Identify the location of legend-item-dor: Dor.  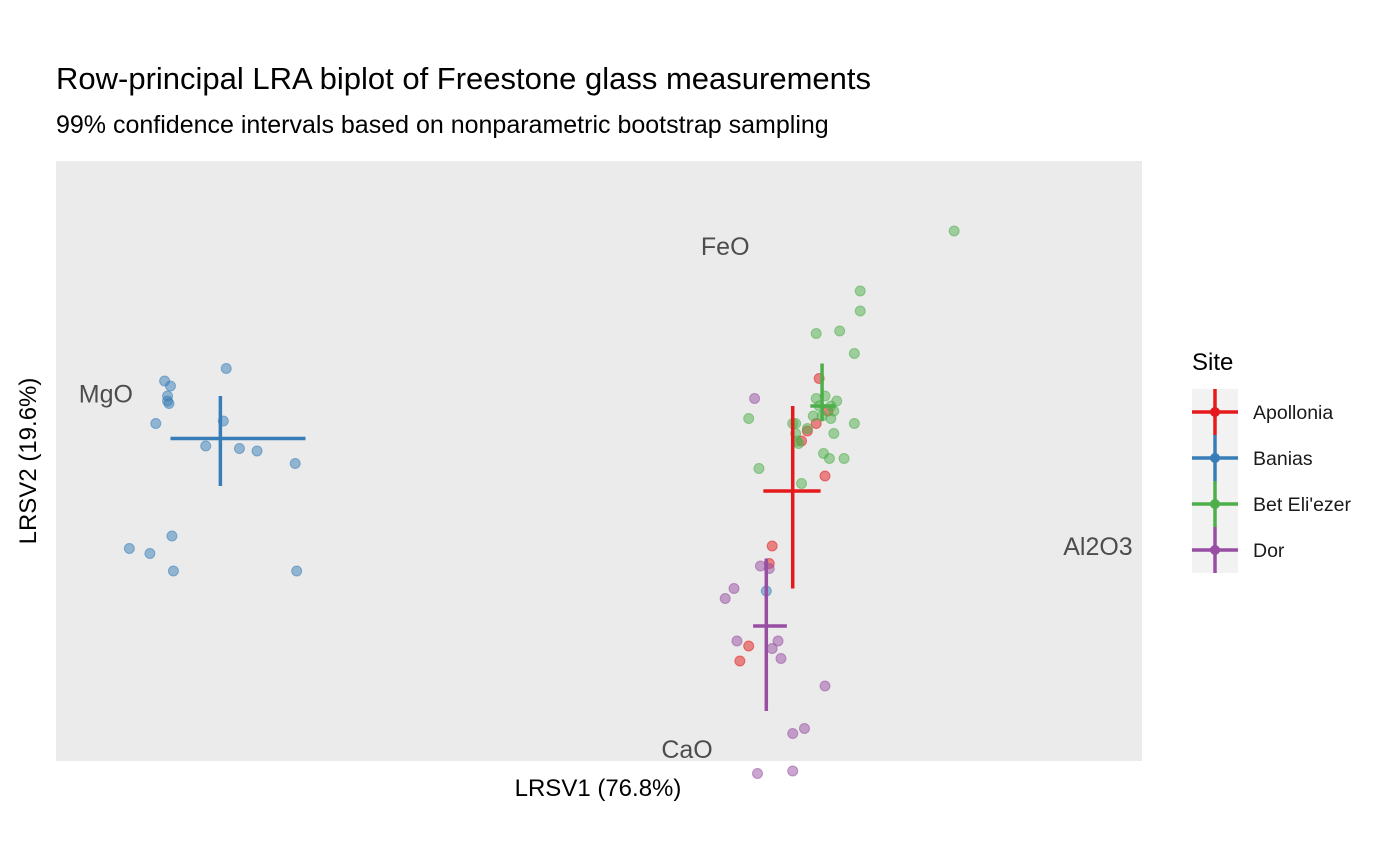
(1238, 550).